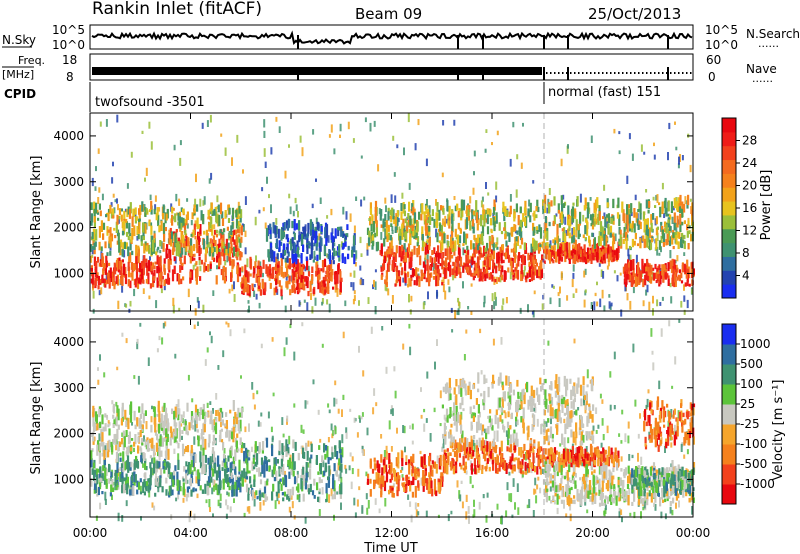 The width and height of the screenshot is (800, 554). What do you see at coordinates (712, 77) in the screenshot?
I see `nave-tick-bottom: 0` at bounding box center [712, 77].